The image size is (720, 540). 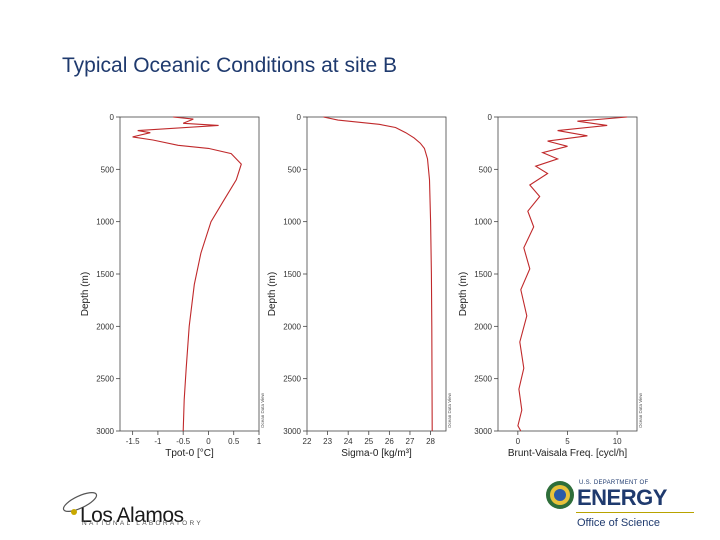 What do you see at coordinates (183, 441) in the screenshot?
I see `x-tick-label: -0.5` at bounding box center [183, 441].